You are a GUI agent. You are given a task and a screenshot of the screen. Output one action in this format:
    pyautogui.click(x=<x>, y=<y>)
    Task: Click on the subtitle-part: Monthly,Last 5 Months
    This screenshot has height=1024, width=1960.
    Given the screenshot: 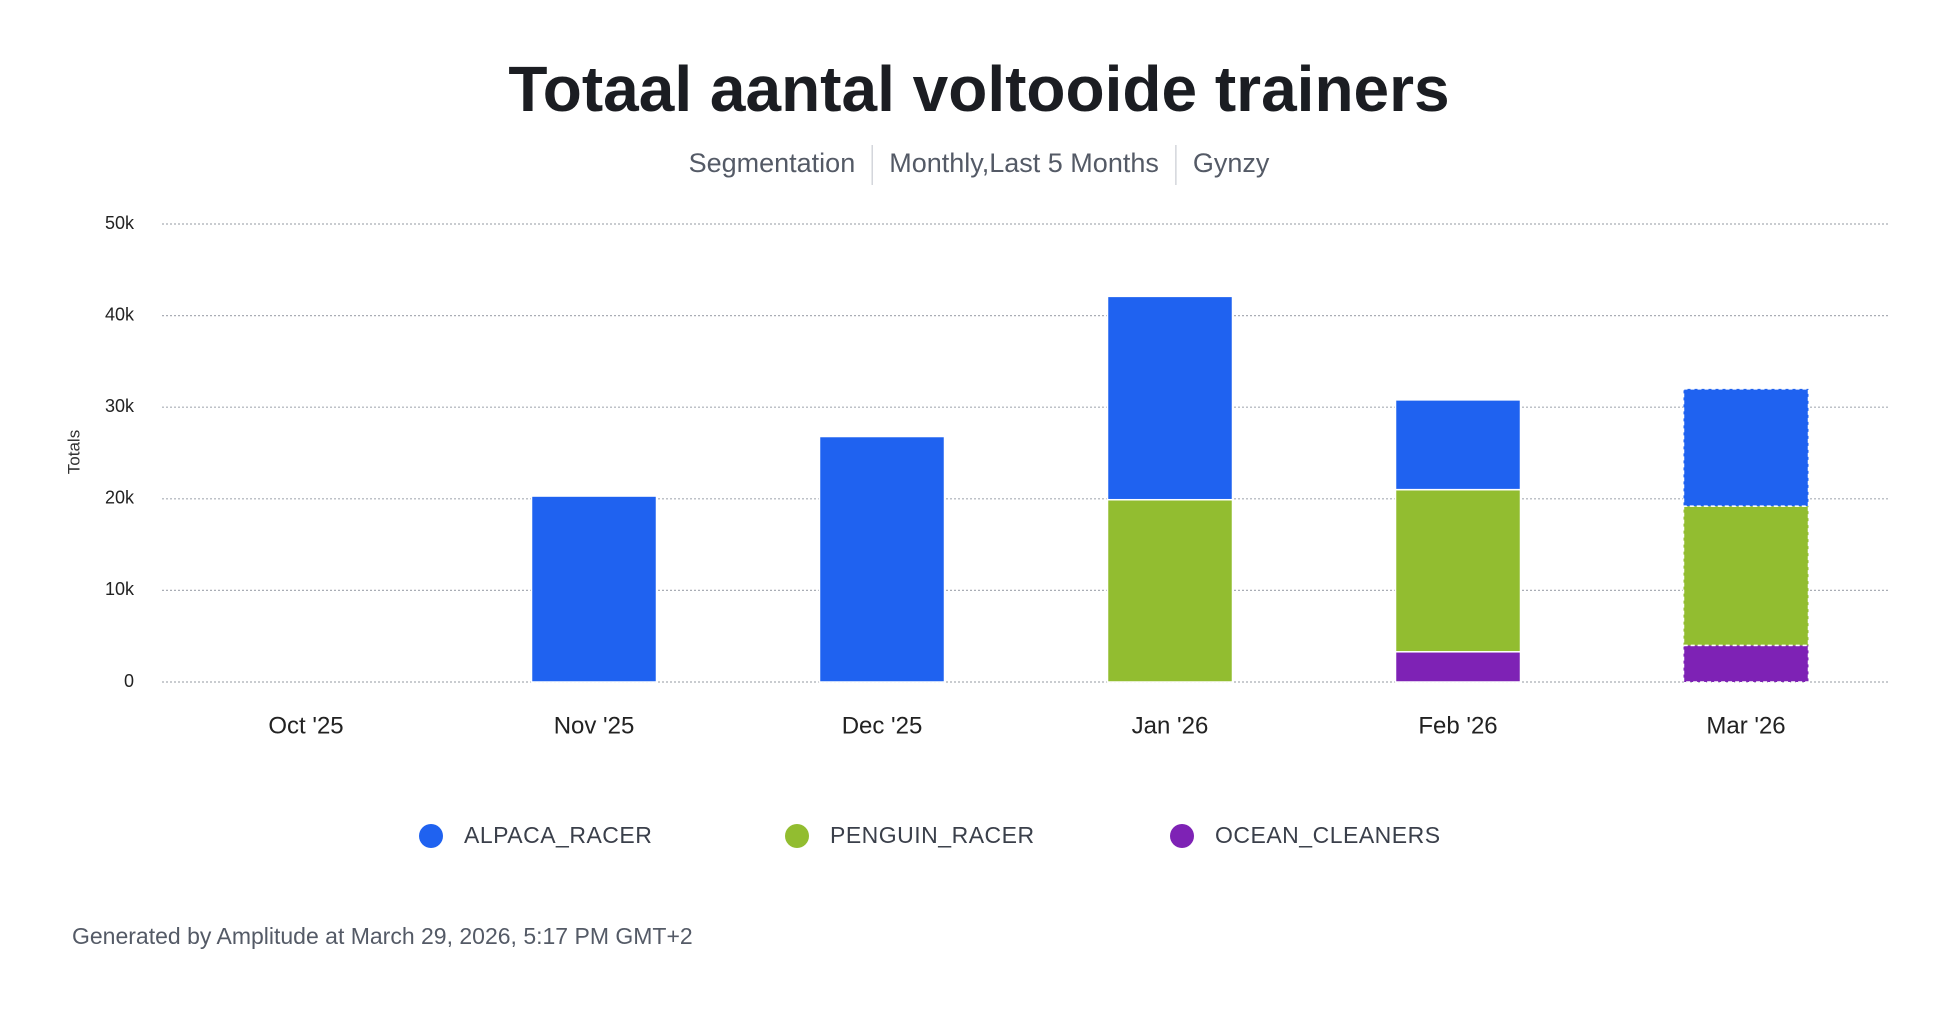 What is the action you would take?
    pyautogui.click(x=1024, y=163)
    